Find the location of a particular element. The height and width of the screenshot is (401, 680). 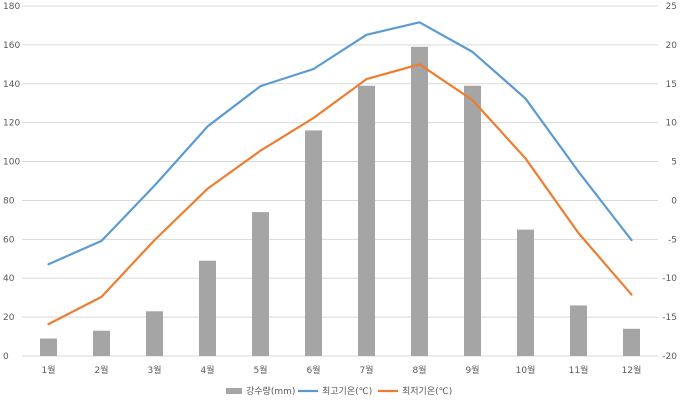

right-y-tick-label: 25 is located at coordinates (671, 7).